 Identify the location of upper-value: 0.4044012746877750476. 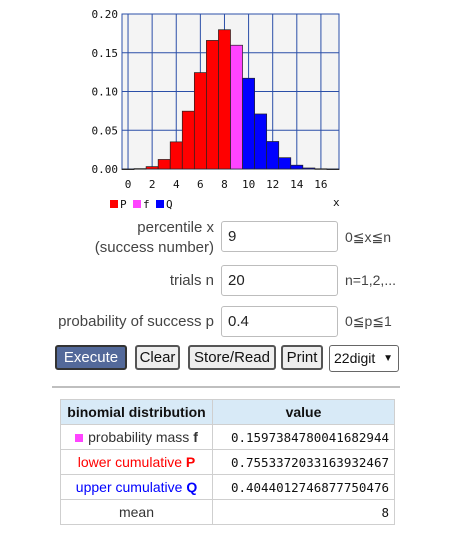
(303, 487).